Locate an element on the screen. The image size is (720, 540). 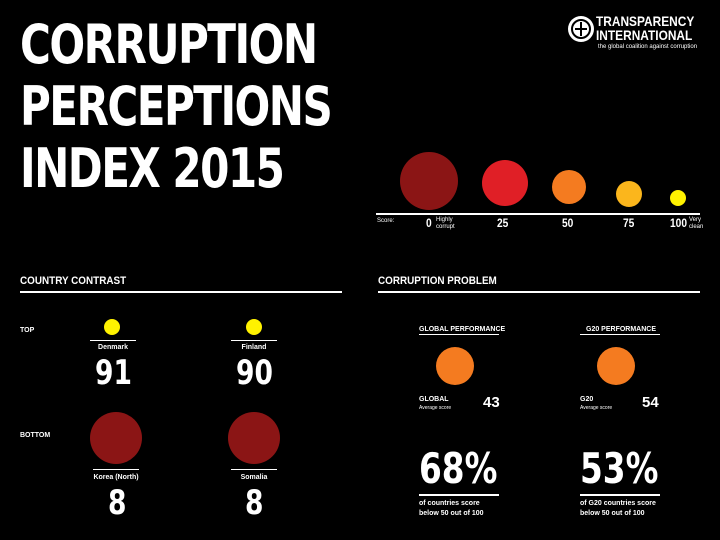
global-performance-heading: GLOBAL PERFORMANCE is located at coordinates (462, 329).